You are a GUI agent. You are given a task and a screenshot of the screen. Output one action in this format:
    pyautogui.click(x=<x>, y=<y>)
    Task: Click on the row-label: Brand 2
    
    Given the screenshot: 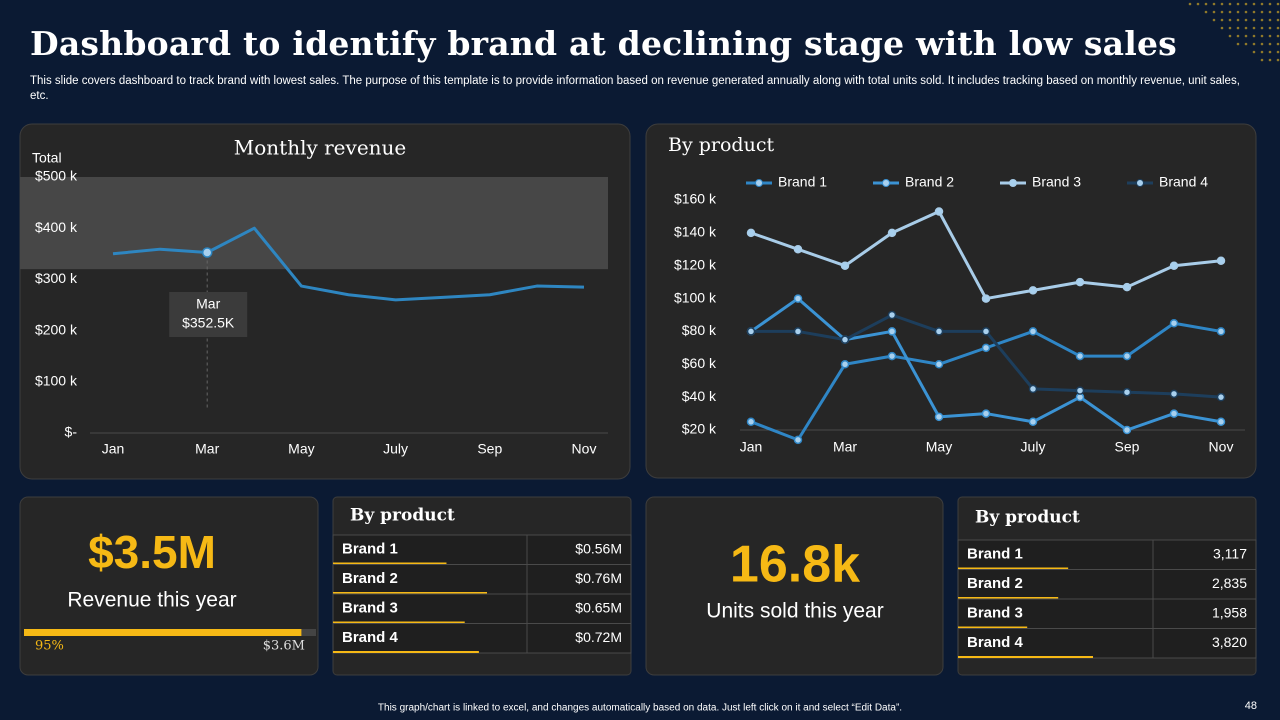 What is the action you would take?
    pyautogui.click(x=995, y=583)
    